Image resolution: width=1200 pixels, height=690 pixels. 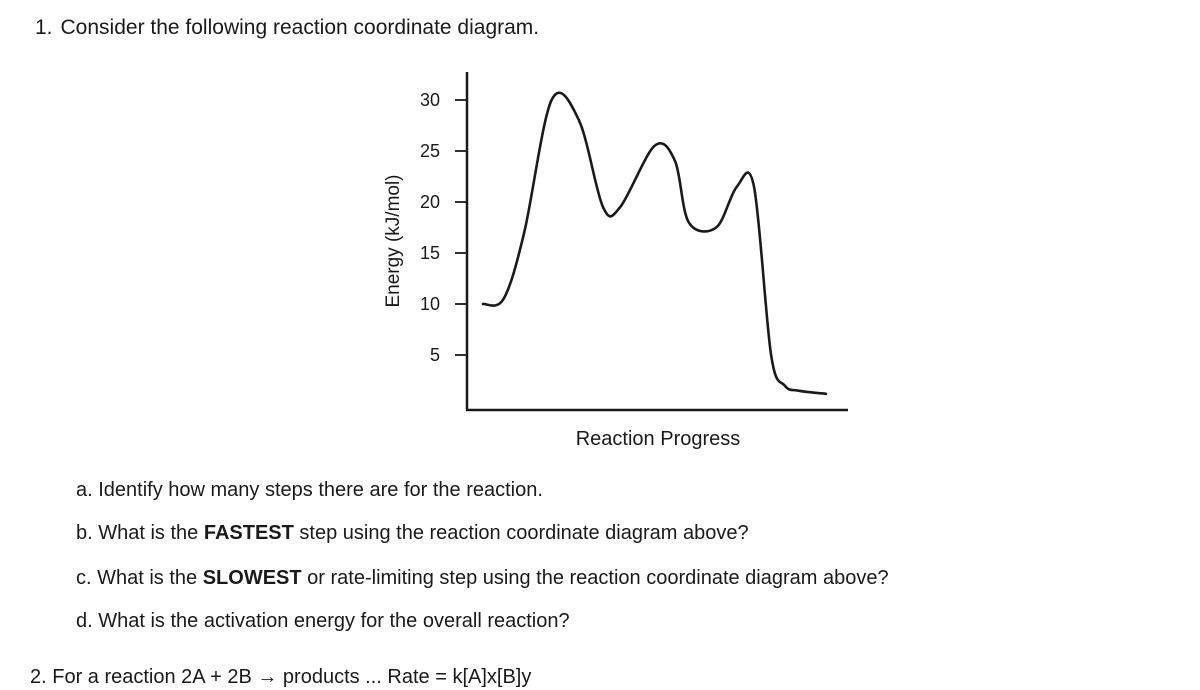 What do you see at coordinates (140, 533) in the screenshot?
I see `subquestion-b-text: b. What is the` at bounding box center [140, 533].